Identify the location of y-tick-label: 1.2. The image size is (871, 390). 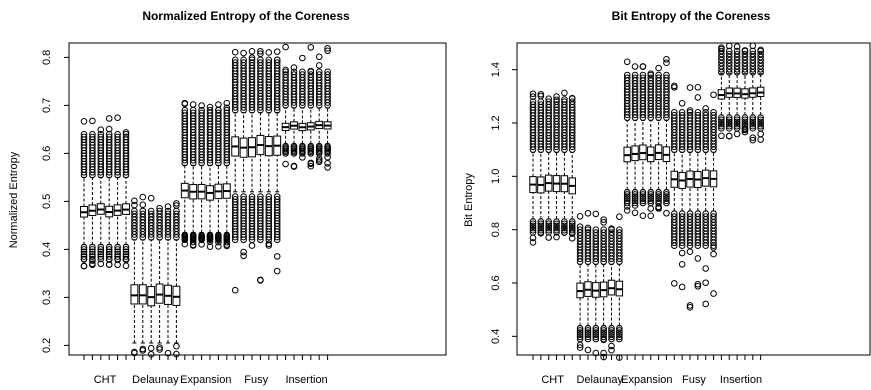
(496, 122).